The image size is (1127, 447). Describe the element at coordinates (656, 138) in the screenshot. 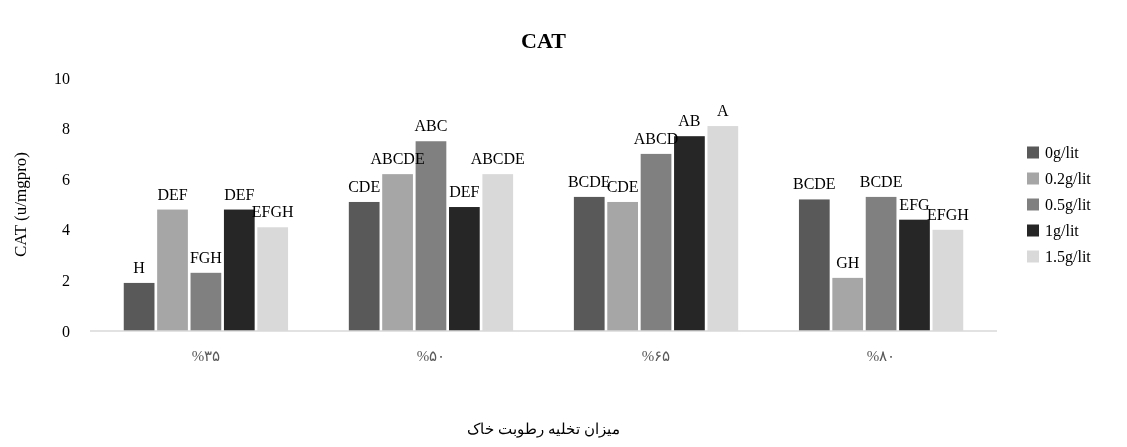

I see `data-label: ABCD` at that location.